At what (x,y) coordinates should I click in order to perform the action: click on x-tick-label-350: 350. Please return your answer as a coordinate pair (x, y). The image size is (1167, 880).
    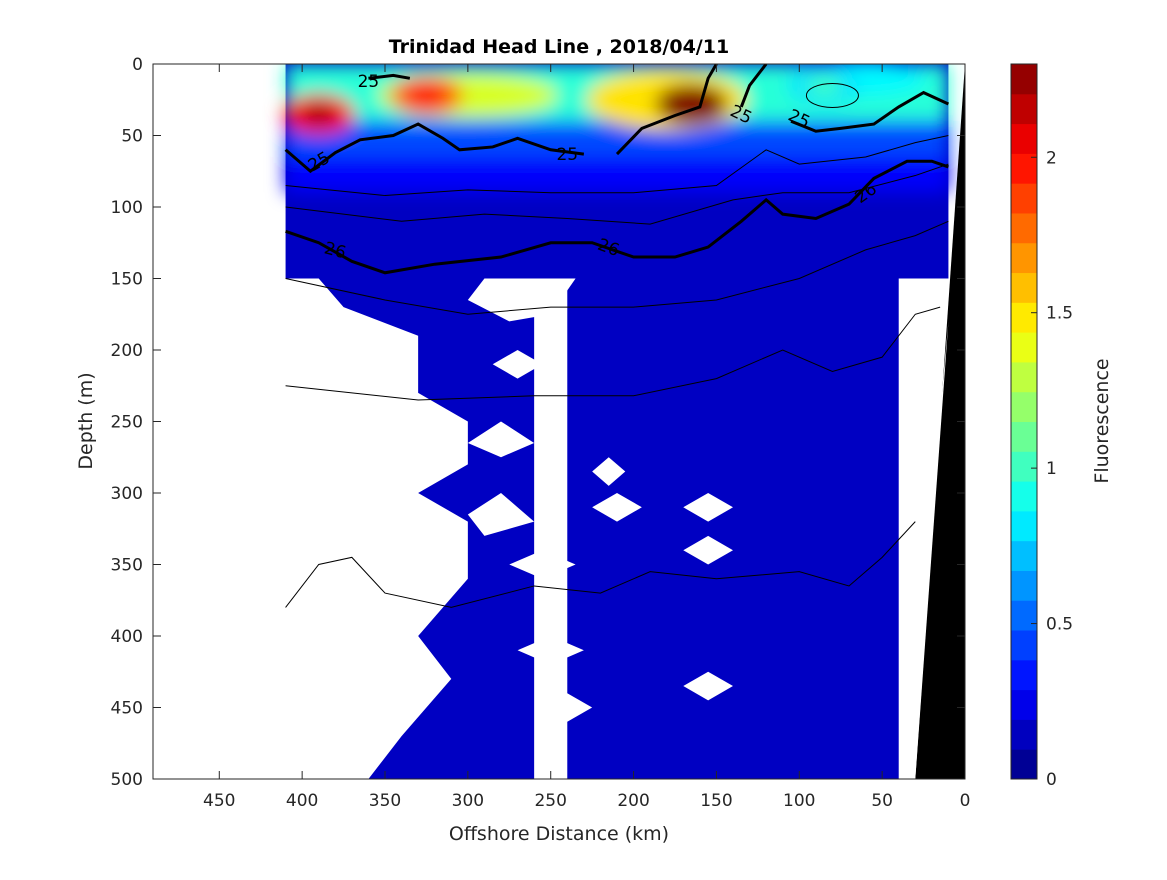
    Looking at the image, I should click on (385, 801).